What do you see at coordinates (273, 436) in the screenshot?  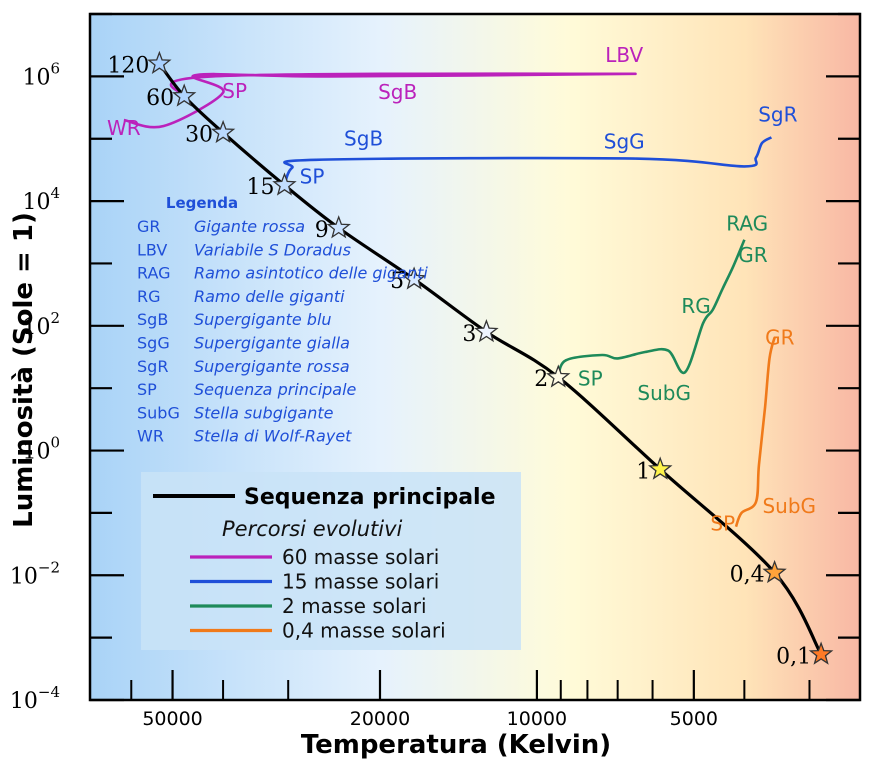 I see `legend-desc: Stella di Wolf-Rayet` at bounding box center [273, 436].